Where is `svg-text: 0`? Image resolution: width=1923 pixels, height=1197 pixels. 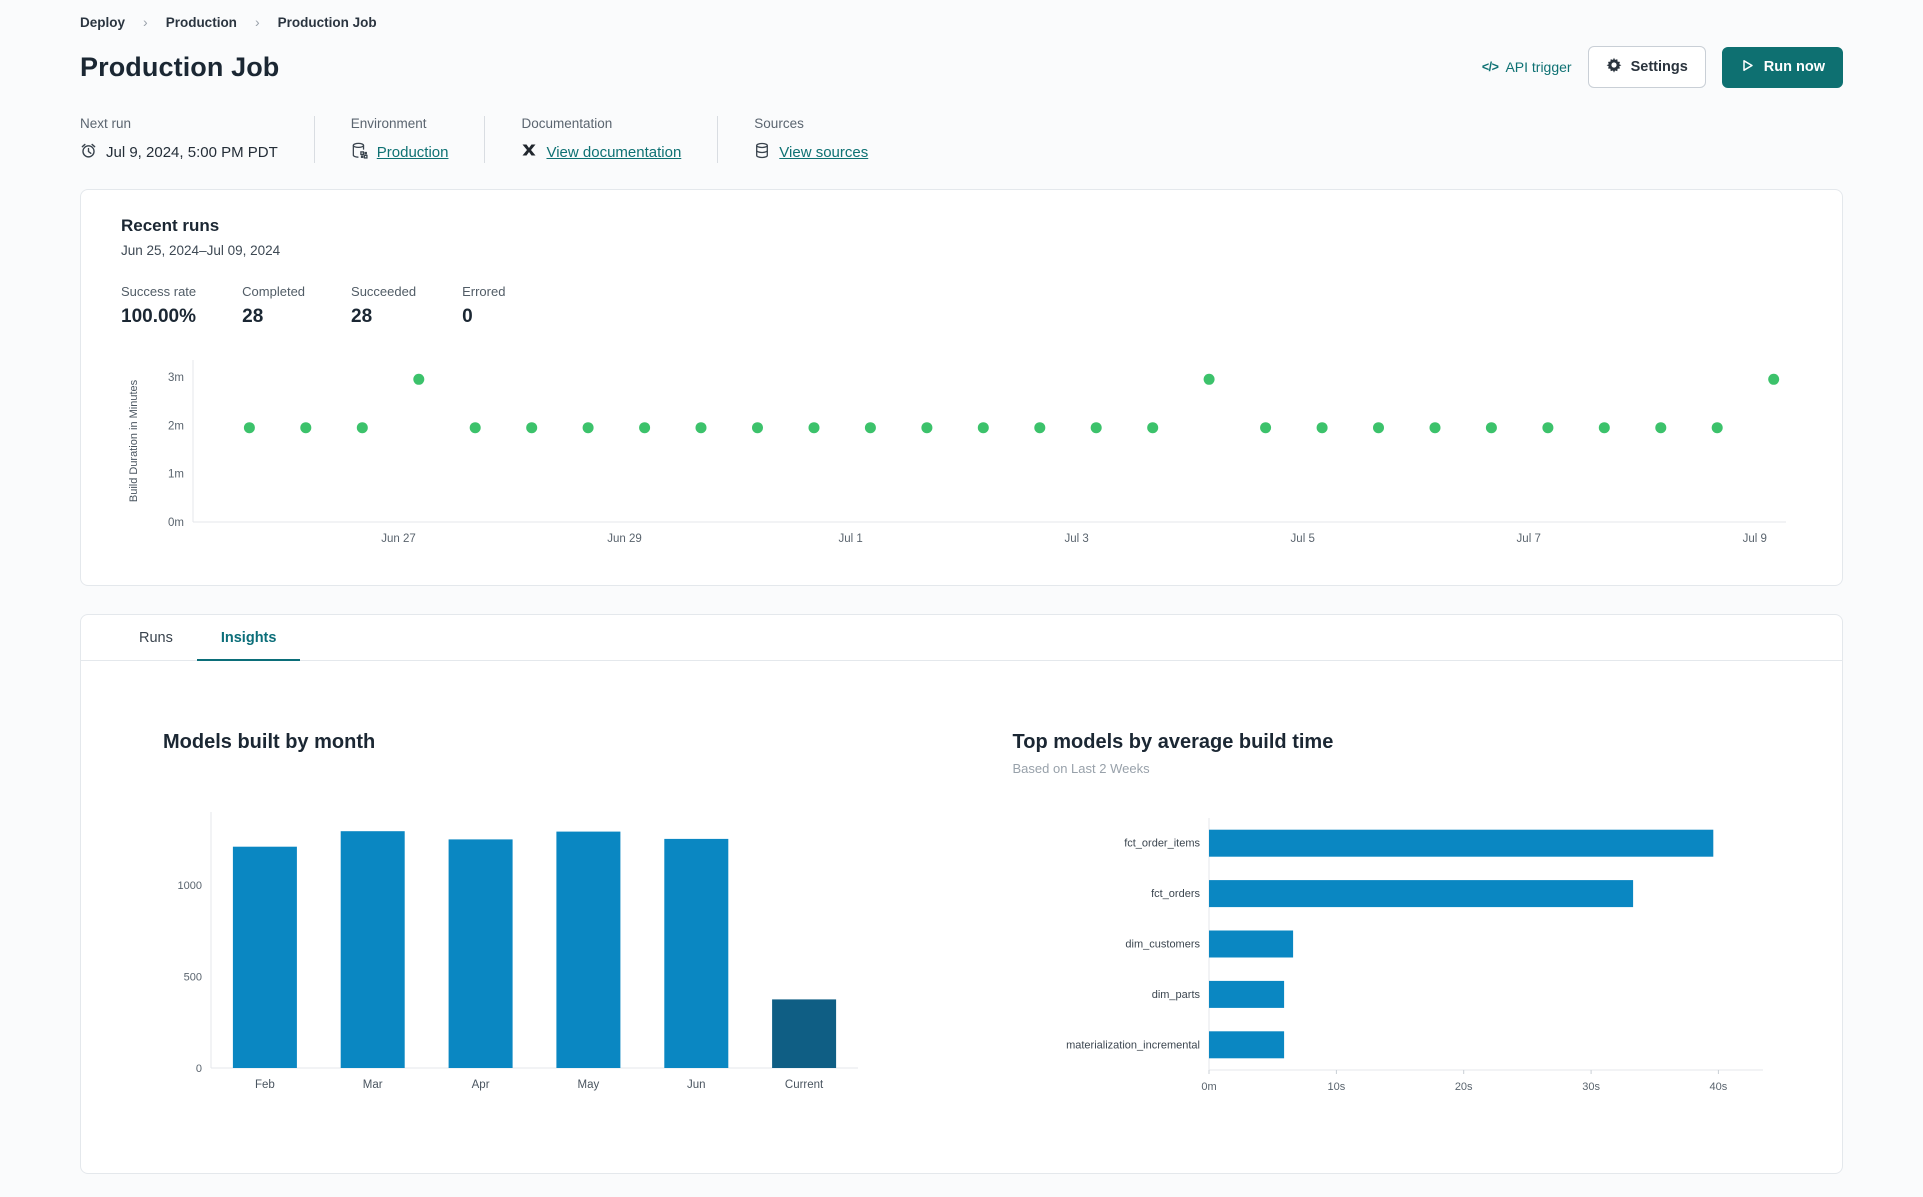 svg-text: 0 is located at coordinates (199, 1069).